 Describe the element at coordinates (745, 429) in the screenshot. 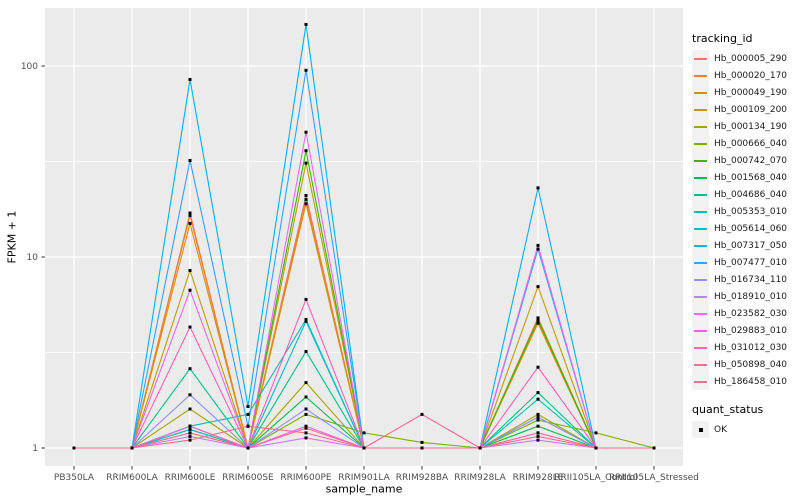

I see `quant-status-item: OK` at that location.